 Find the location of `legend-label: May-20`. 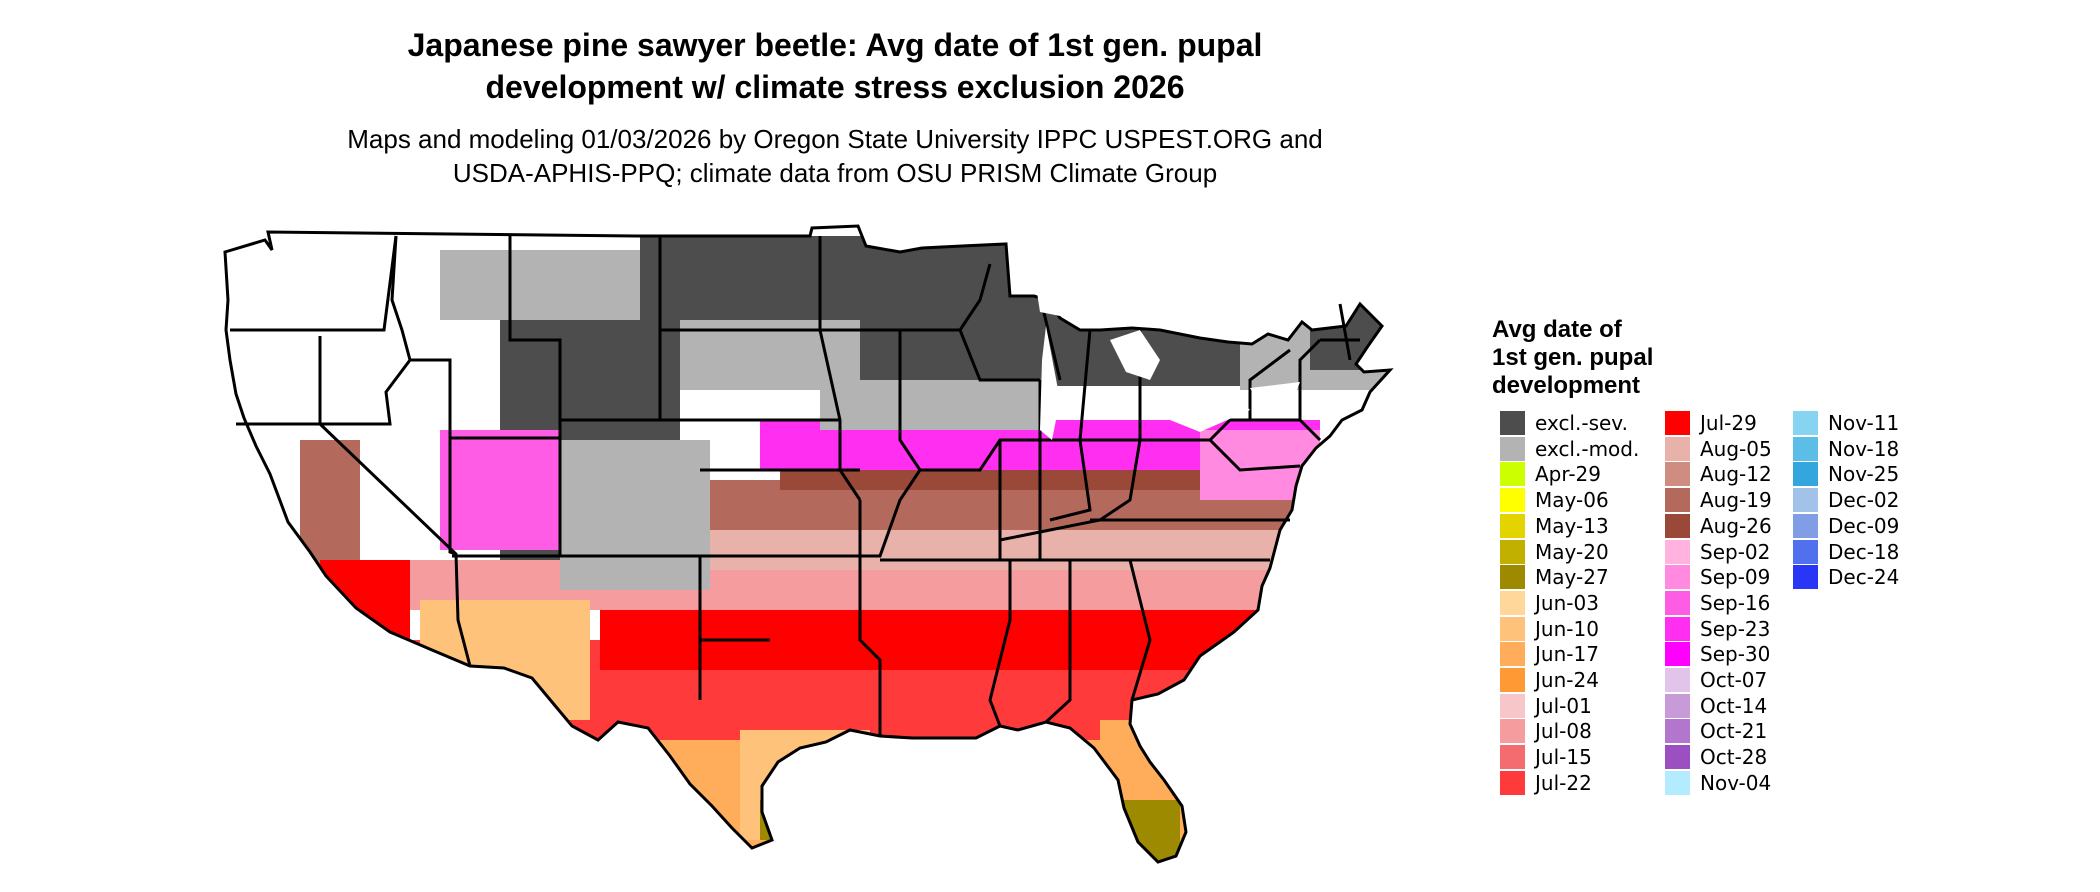

legend-label: May-20 is located at coordinates (1572, 551).